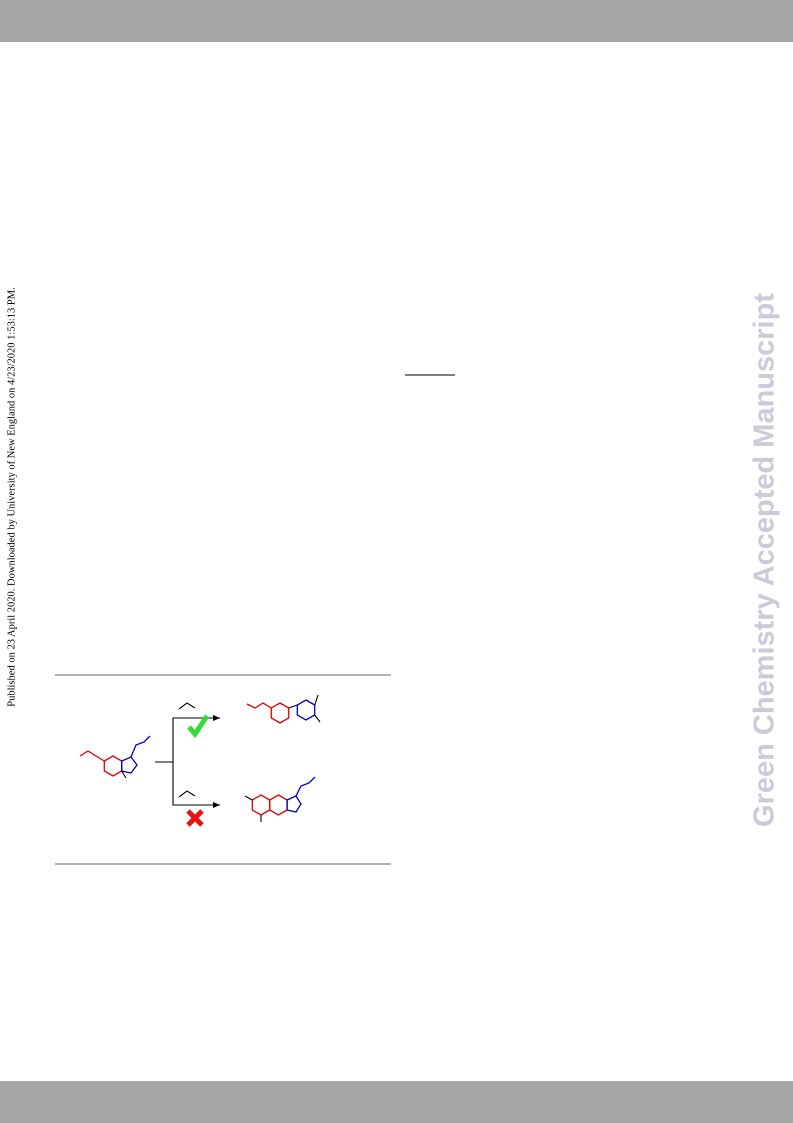 The height and width of the screenshot is (1123, 793). I want to click on top-bar, so click(396, 21).